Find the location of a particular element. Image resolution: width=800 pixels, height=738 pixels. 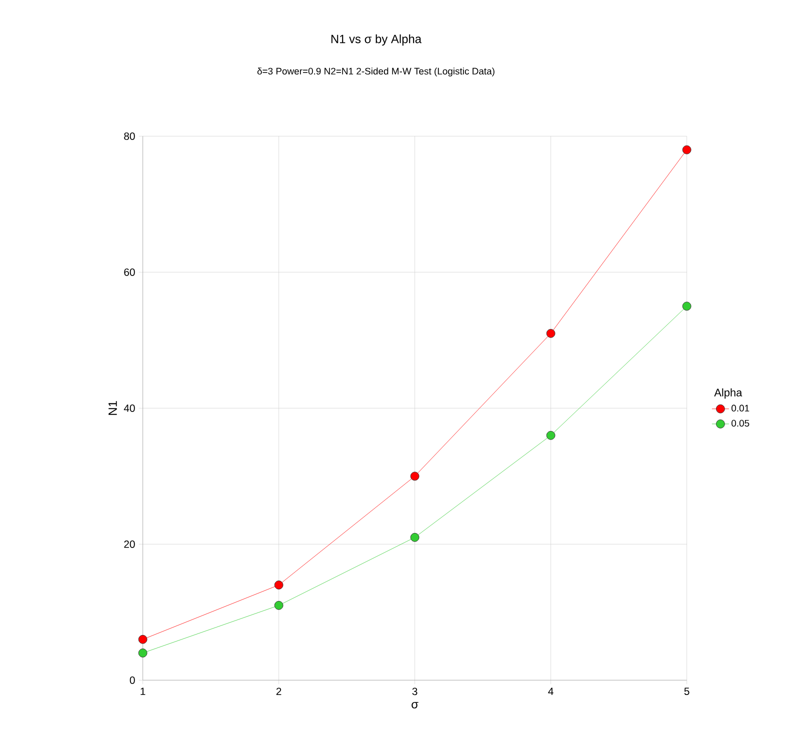

y-tick-label: 20 is located at coordinates (129, 544).